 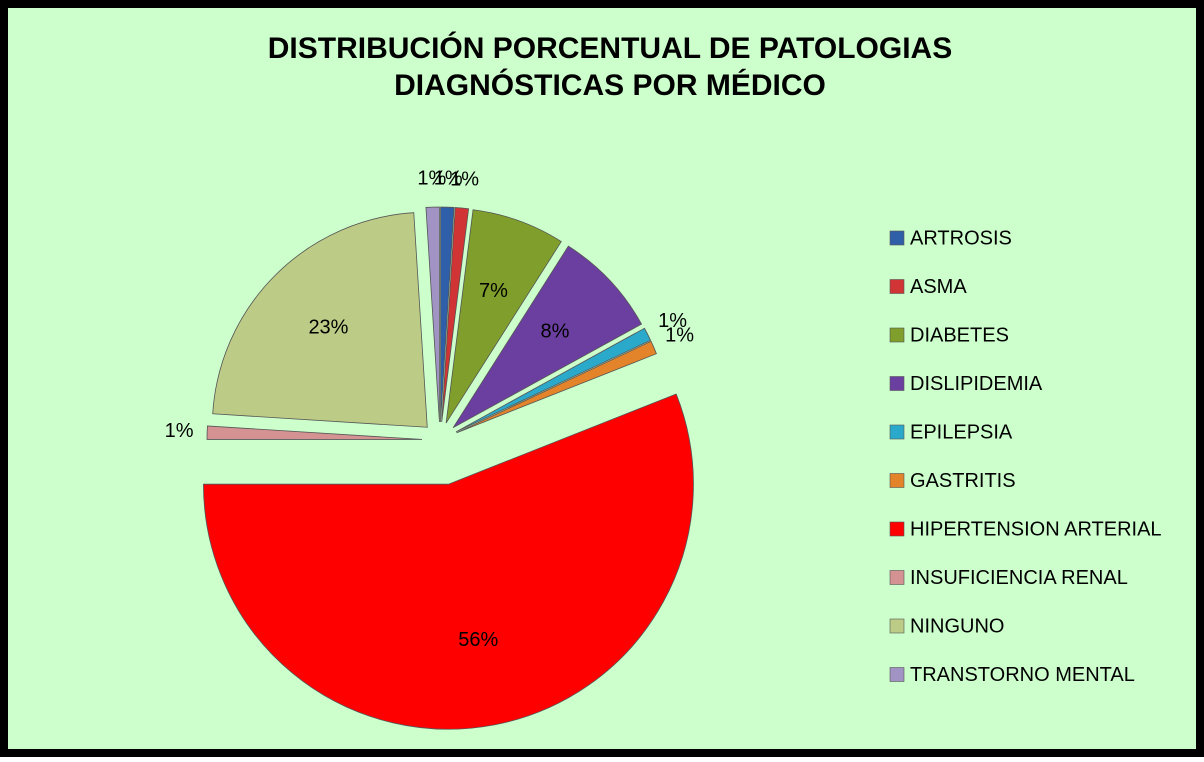 What do you see at coordinates (478, 640) in the screenshot?
I see `data-label: 56%` at bounding box center [478, 640].